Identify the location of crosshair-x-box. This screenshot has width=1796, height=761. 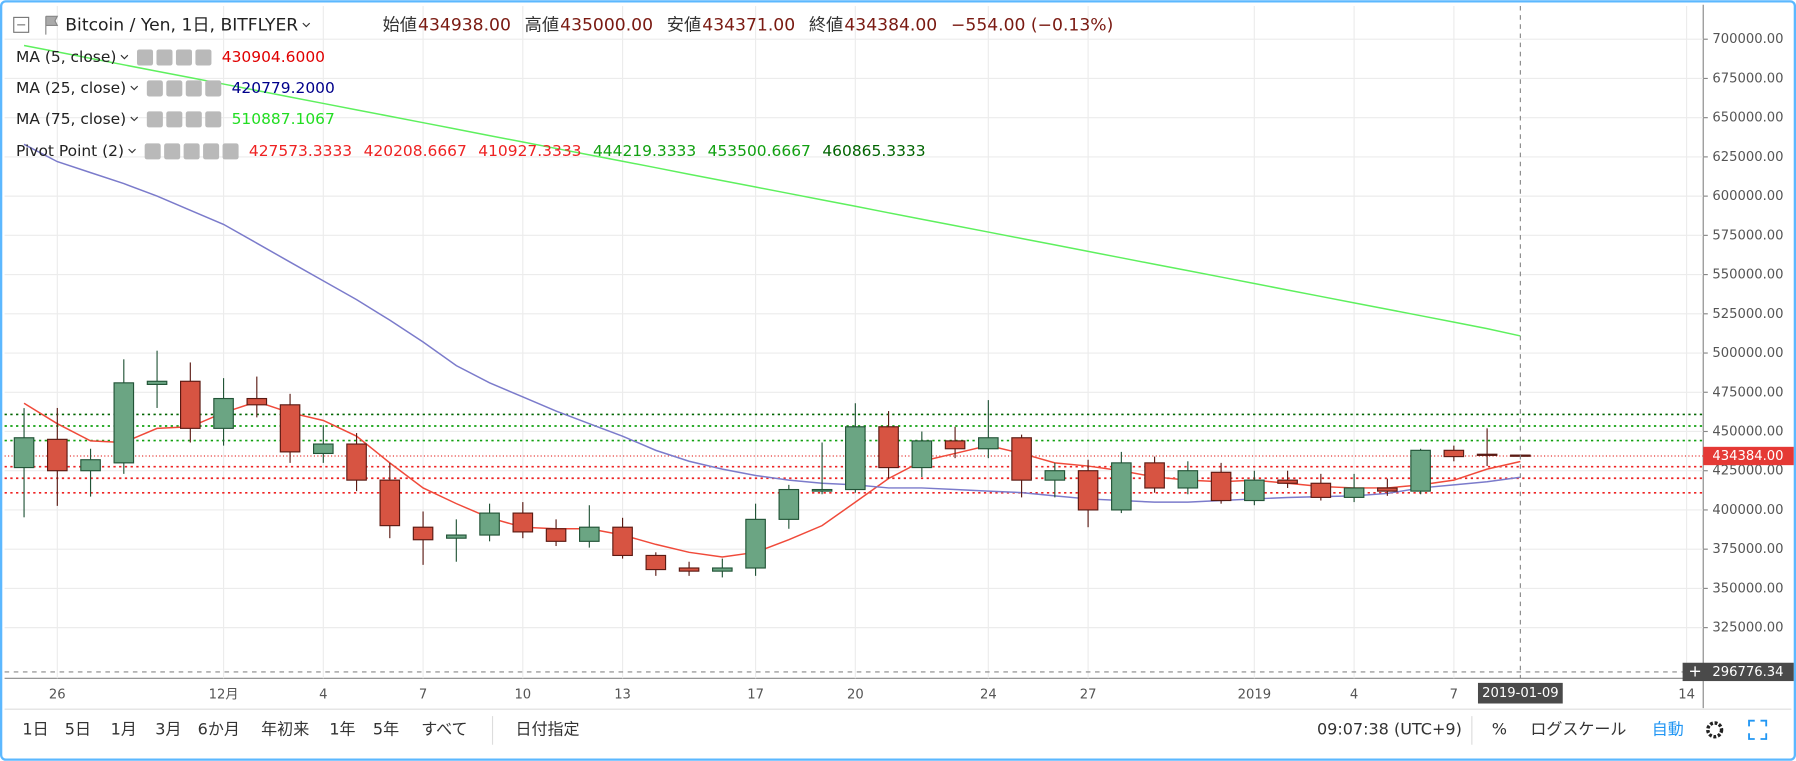
(1520, 693).